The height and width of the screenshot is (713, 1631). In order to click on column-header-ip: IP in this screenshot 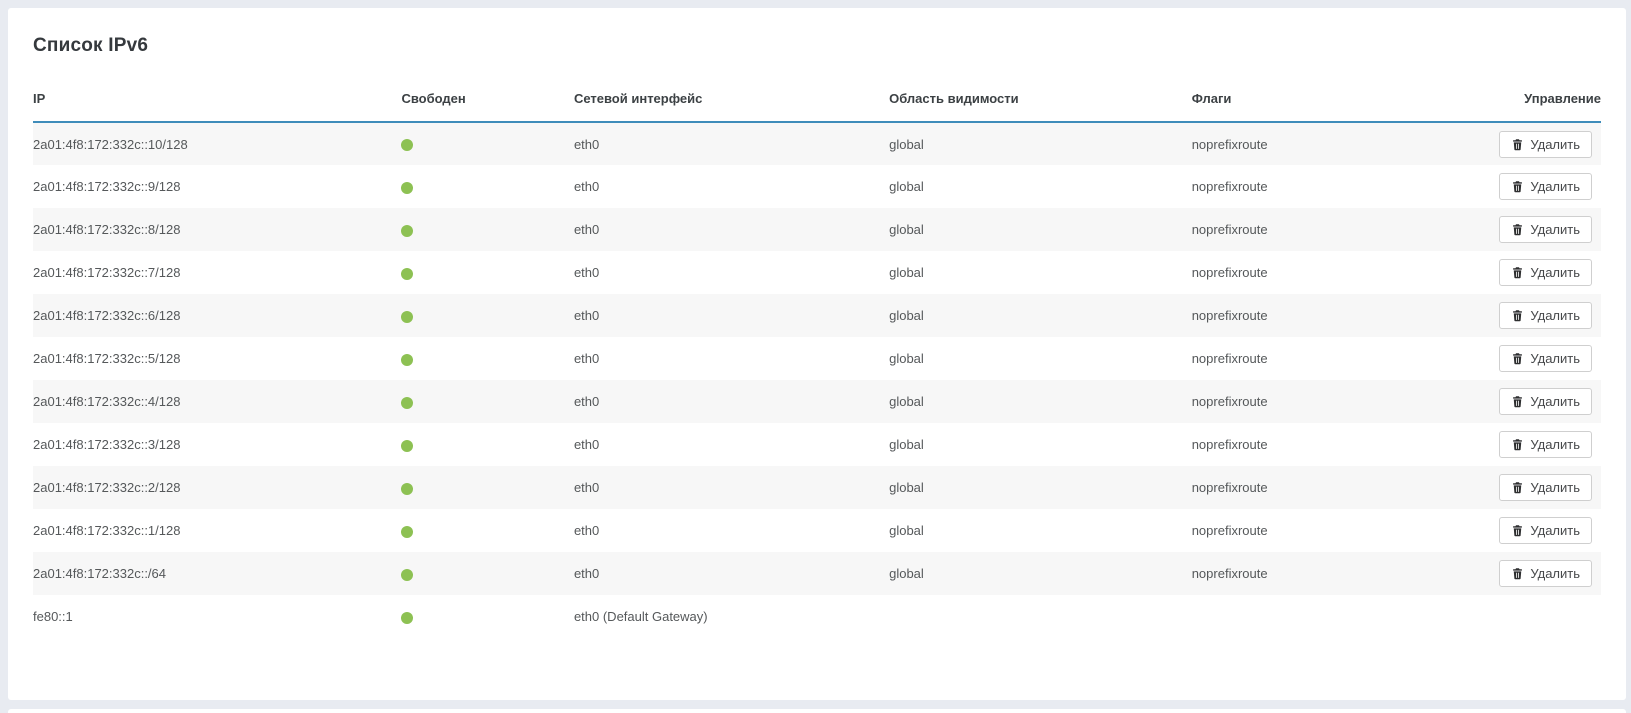, I will do `click(217, 102)`.